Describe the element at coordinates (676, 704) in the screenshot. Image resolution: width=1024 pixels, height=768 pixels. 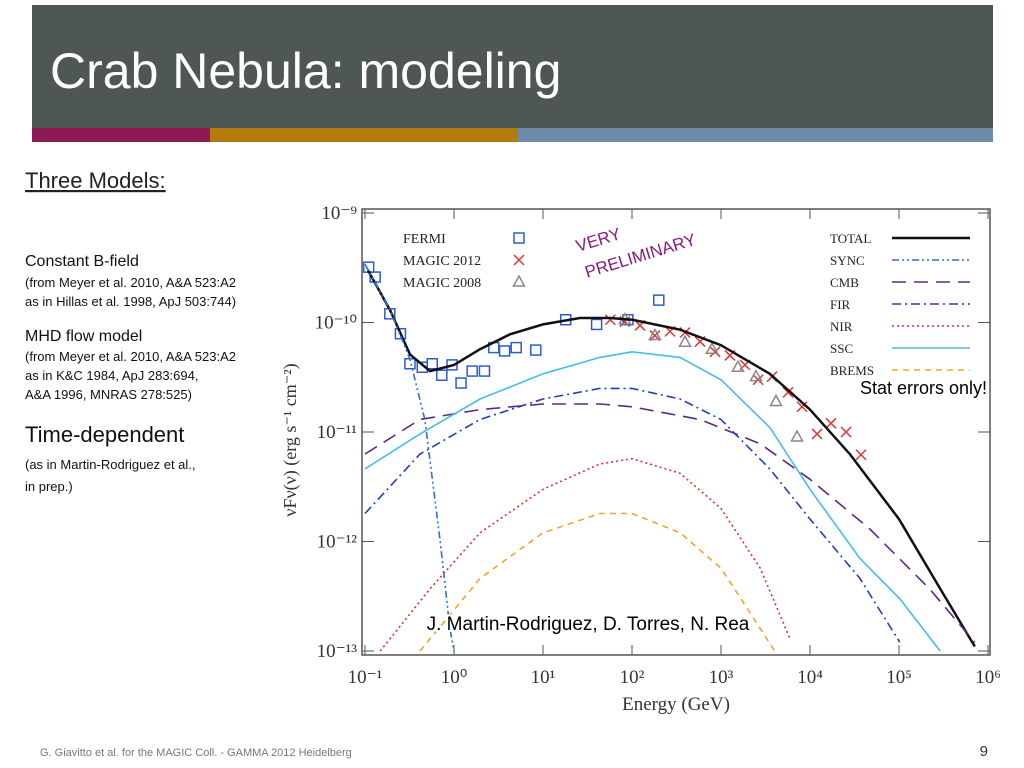
I see `x-axis-label: Energy (GeV)` at that location.